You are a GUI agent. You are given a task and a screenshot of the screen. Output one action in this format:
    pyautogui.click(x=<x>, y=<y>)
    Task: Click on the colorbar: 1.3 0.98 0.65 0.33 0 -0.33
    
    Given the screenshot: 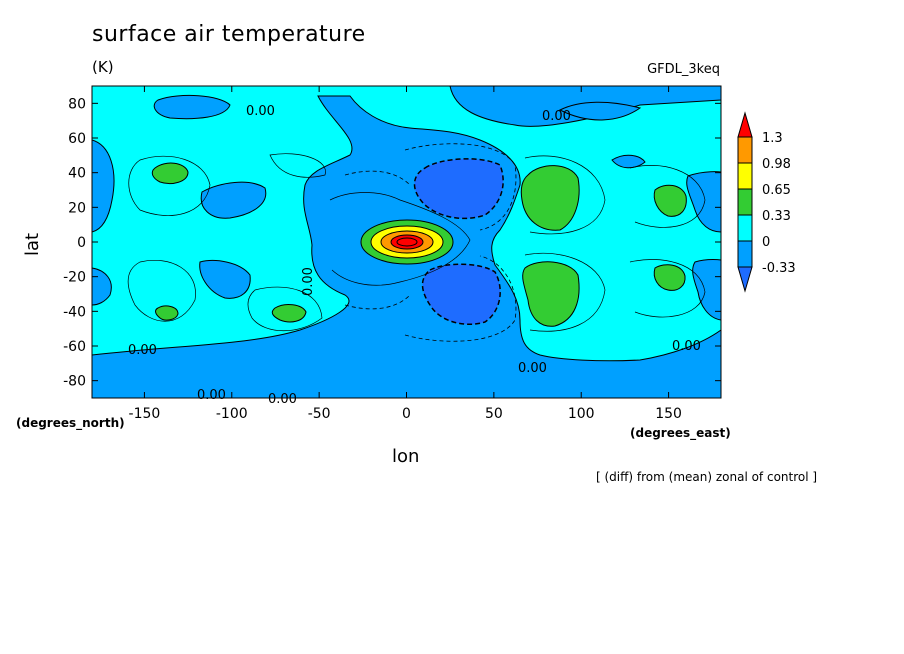 What is the action you would take?
    pyautogui.click(x=766, y=202)
    